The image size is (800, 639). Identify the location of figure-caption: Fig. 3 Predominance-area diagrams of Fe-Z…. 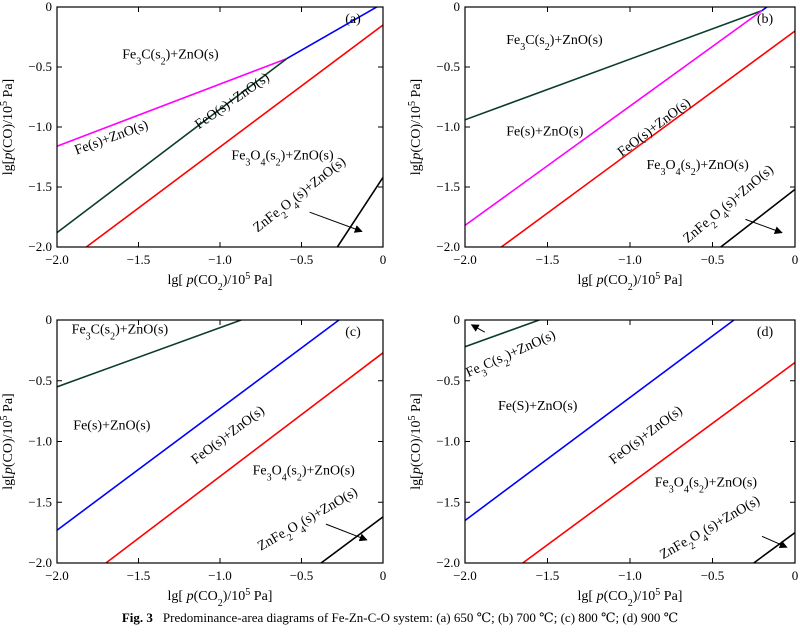
(400, 618).